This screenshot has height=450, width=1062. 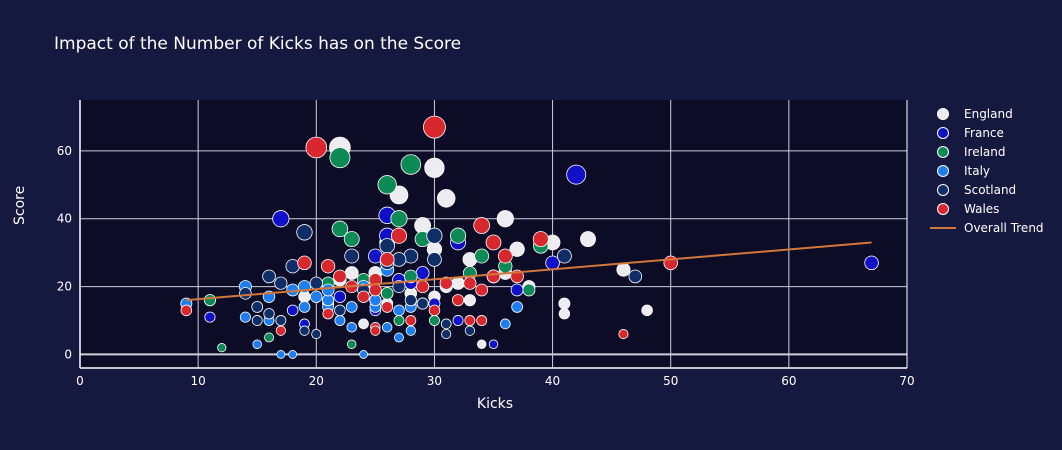 I want to click on legend-item-france: France, so click(x=987, y=132).